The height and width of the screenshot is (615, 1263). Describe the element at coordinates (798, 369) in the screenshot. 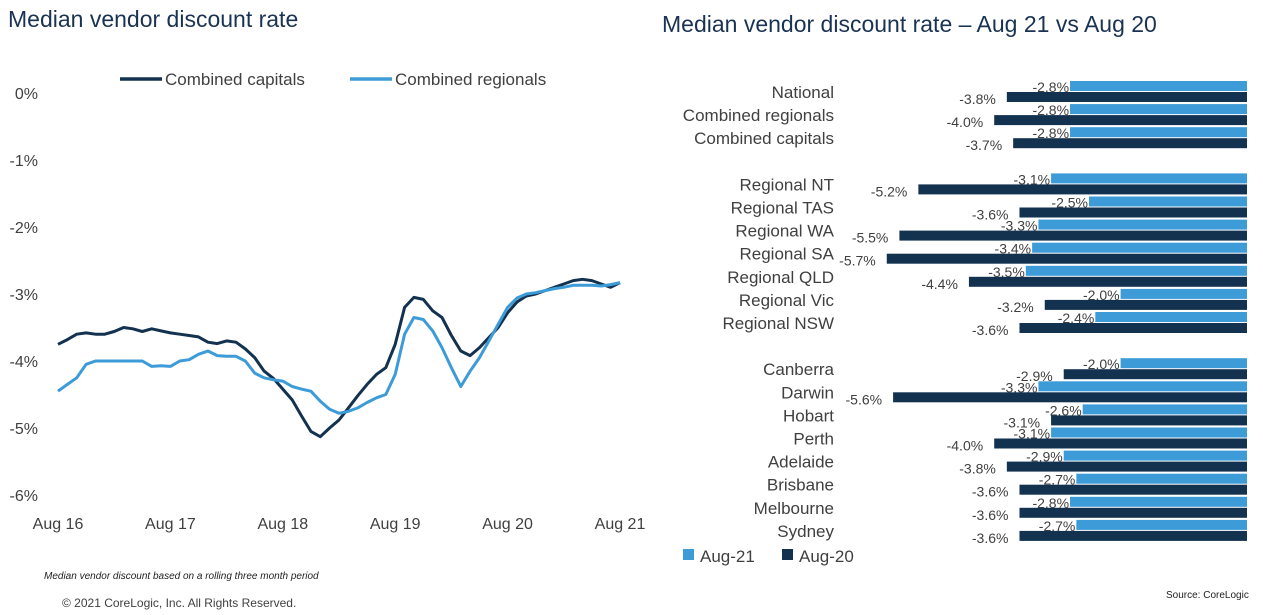

I see `category-label: Canberra` at that location.